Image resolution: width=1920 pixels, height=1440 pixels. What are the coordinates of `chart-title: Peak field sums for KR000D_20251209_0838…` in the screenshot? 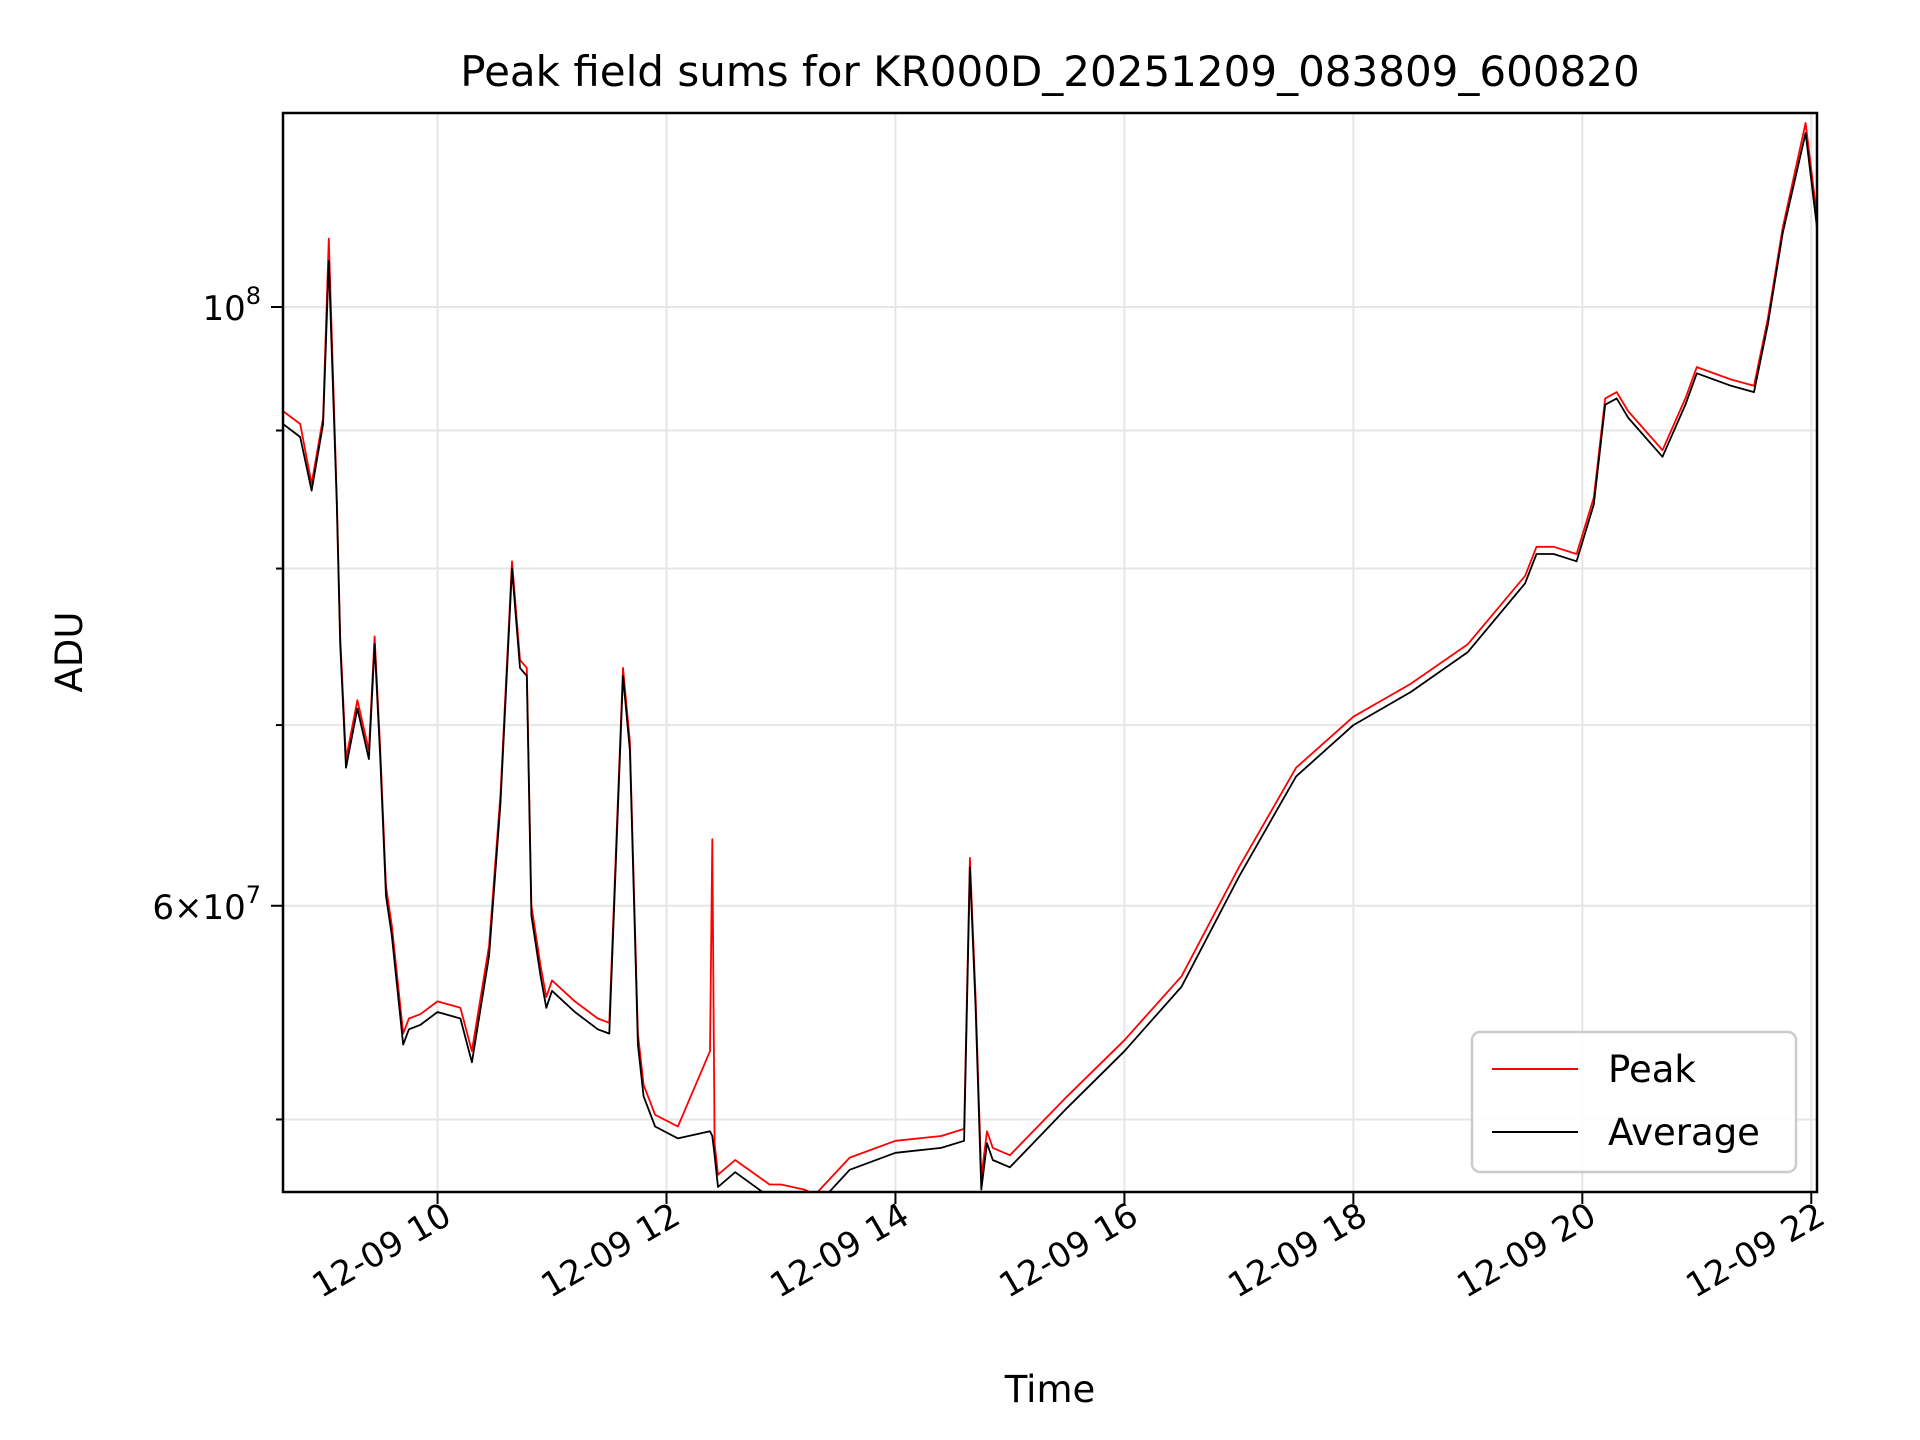 It's located at (1049, 71).